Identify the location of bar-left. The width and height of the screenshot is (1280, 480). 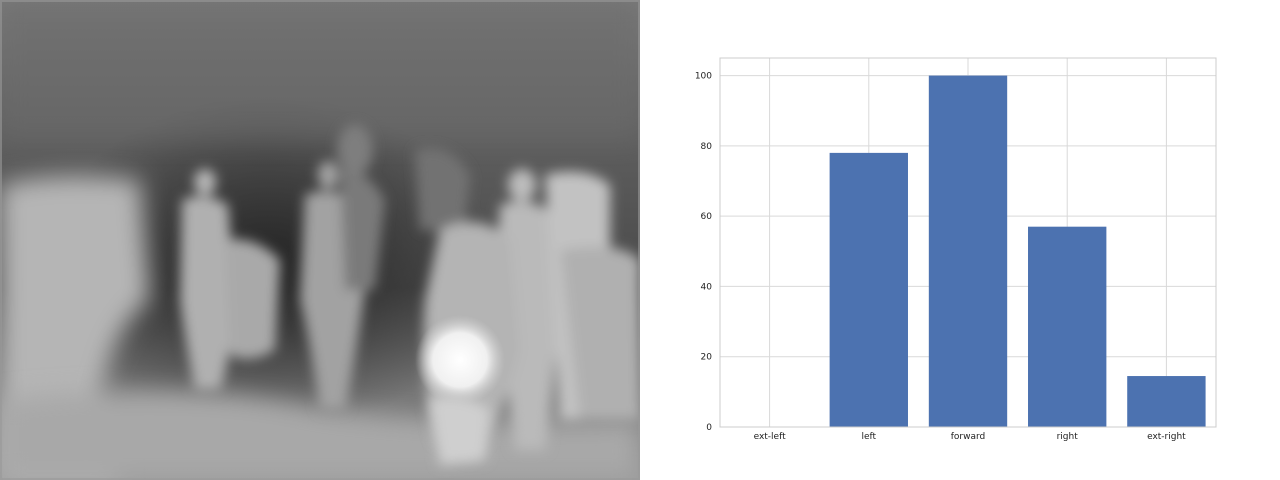
(868, 289).